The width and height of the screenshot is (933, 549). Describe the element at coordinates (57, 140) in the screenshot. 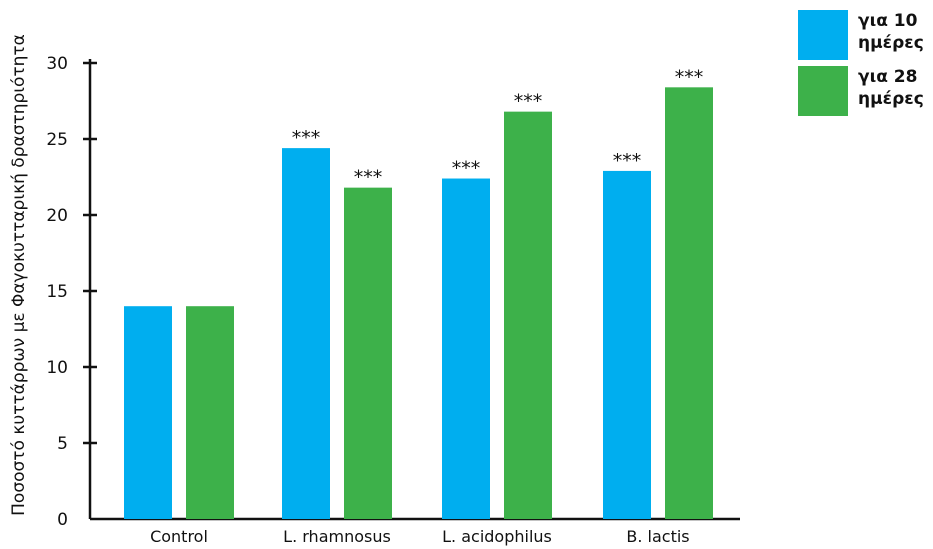

I see `y-tick-label: 25` at that location.